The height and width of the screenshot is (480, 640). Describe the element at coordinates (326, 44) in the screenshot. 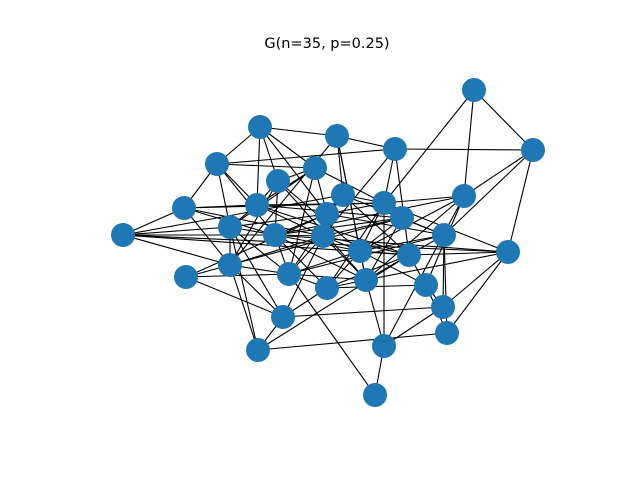

I see `figure-title: G(n=35, p=0.25)` at that location.